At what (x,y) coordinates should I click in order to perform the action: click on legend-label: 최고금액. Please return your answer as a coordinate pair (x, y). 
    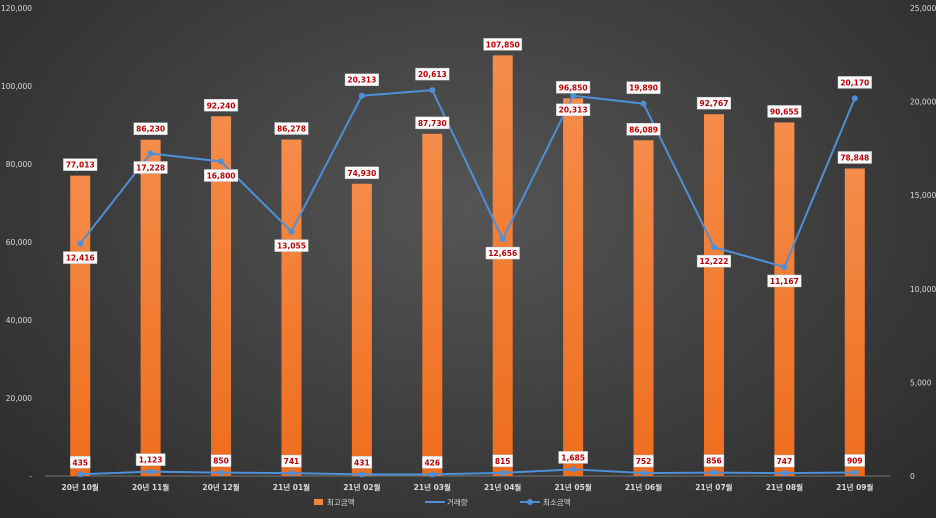
    Looking at the image, I should click on (341, 502).